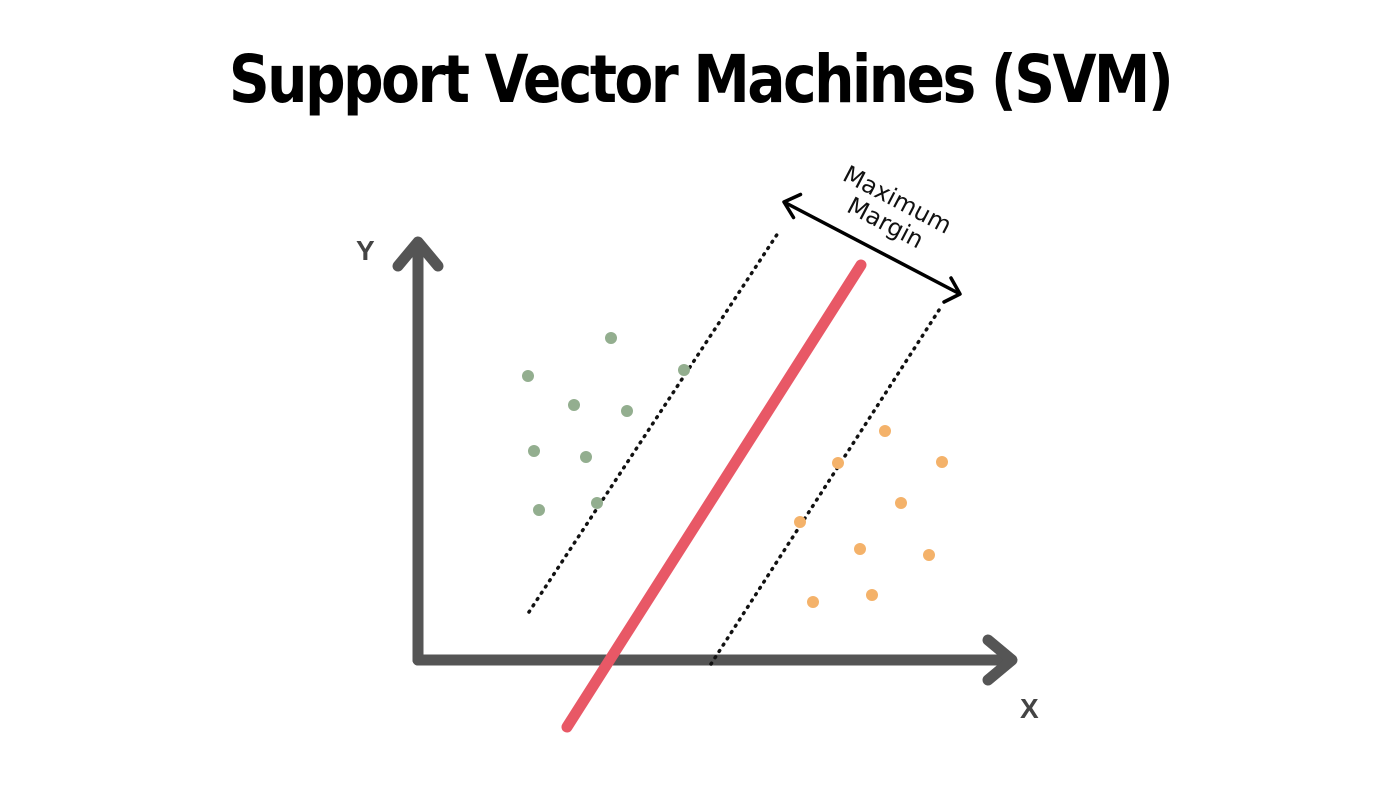 This screenshot has height=788, width=1400. What do you see at coordinates (365, 250) in the screenshot?
I see `y-axis-label: Y` at bounding box center [365, 250].